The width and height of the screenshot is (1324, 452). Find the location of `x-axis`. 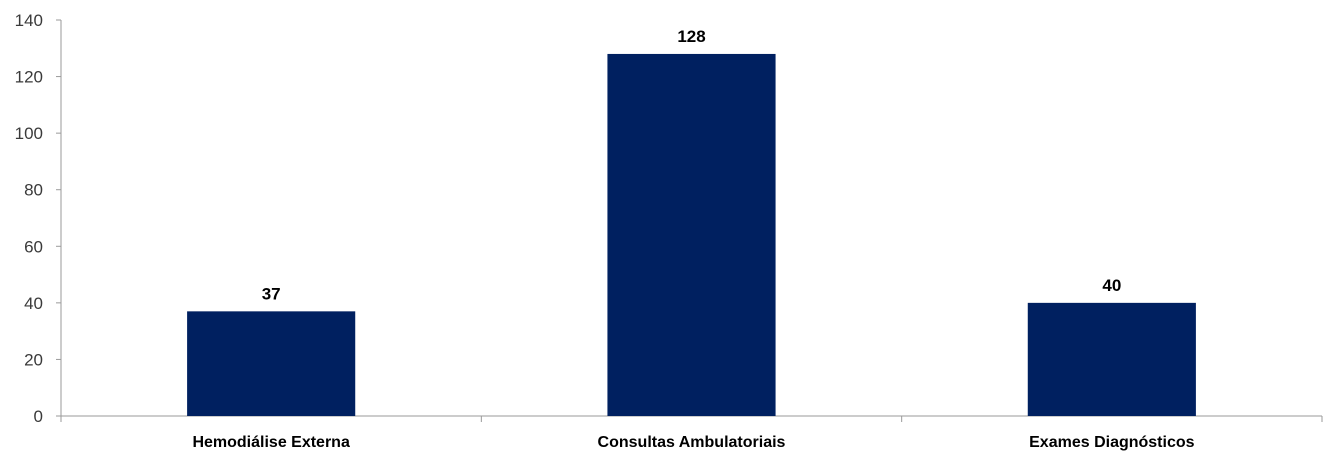

x-axis is located at coordinates (691, 418).